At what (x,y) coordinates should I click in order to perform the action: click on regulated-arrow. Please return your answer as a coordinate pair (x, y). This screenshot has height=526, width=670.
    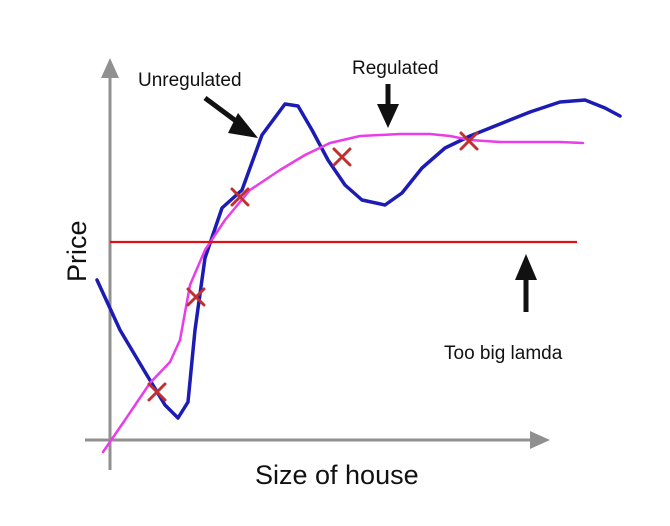
    Looking at the image, I should click on (388, 106).